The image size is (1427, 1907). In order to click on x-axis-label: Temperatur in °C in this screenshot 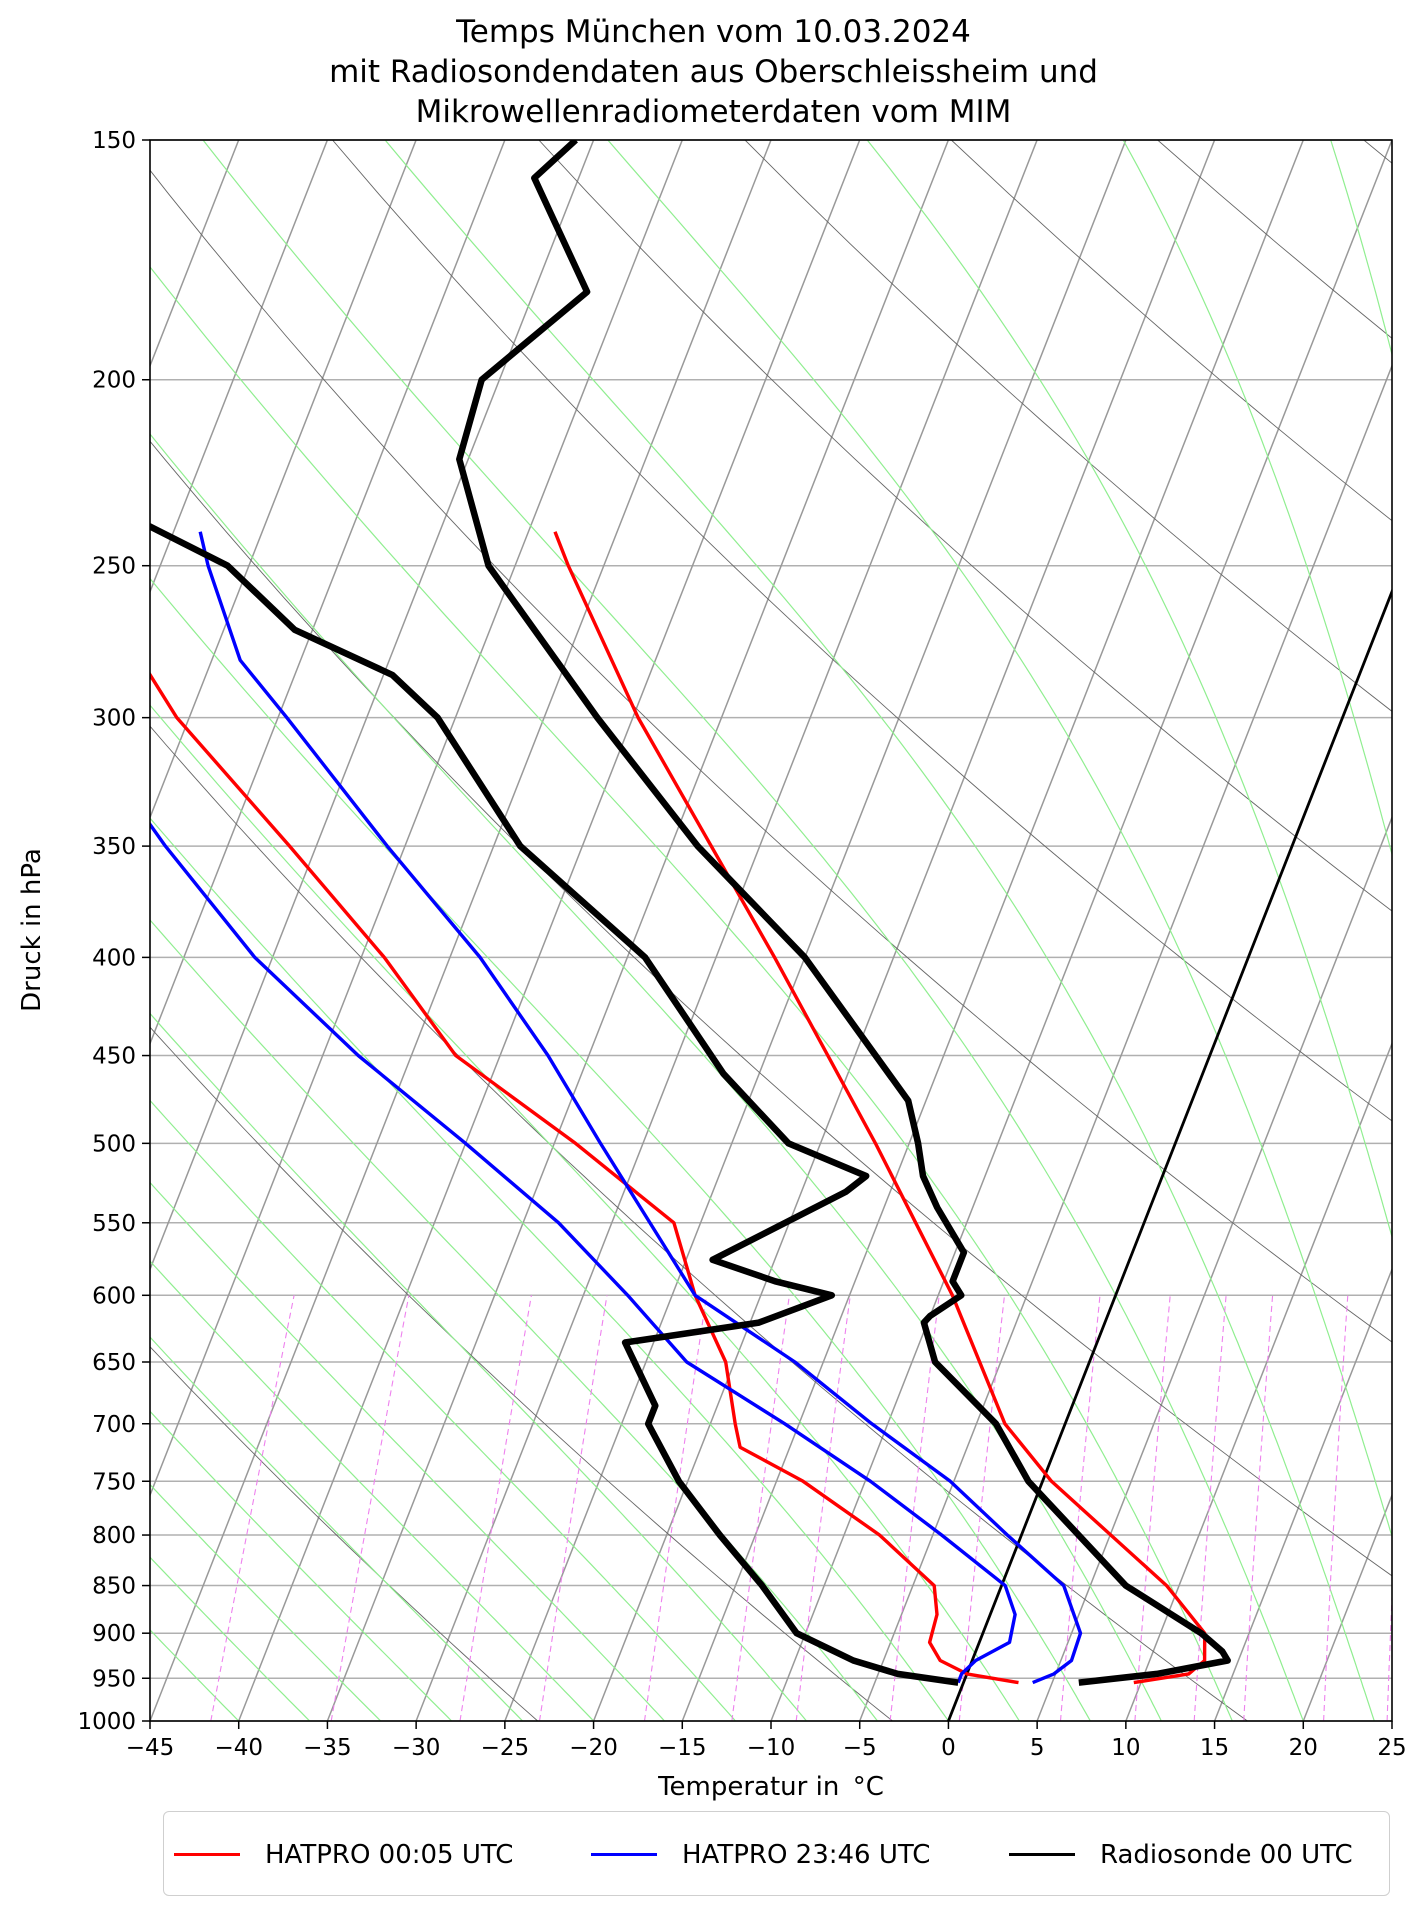, I will do `click(770, 1787)`.